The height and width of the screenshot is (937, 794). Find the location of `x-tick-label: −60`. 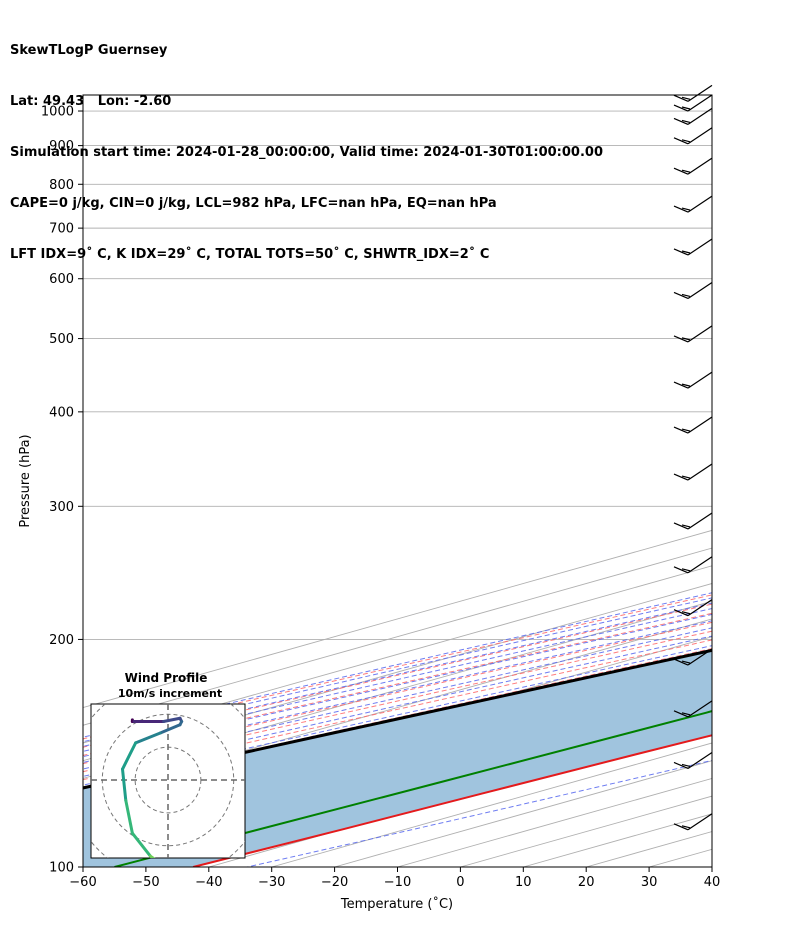

x-tick-label: −60 is located at coordinates (82, 882).